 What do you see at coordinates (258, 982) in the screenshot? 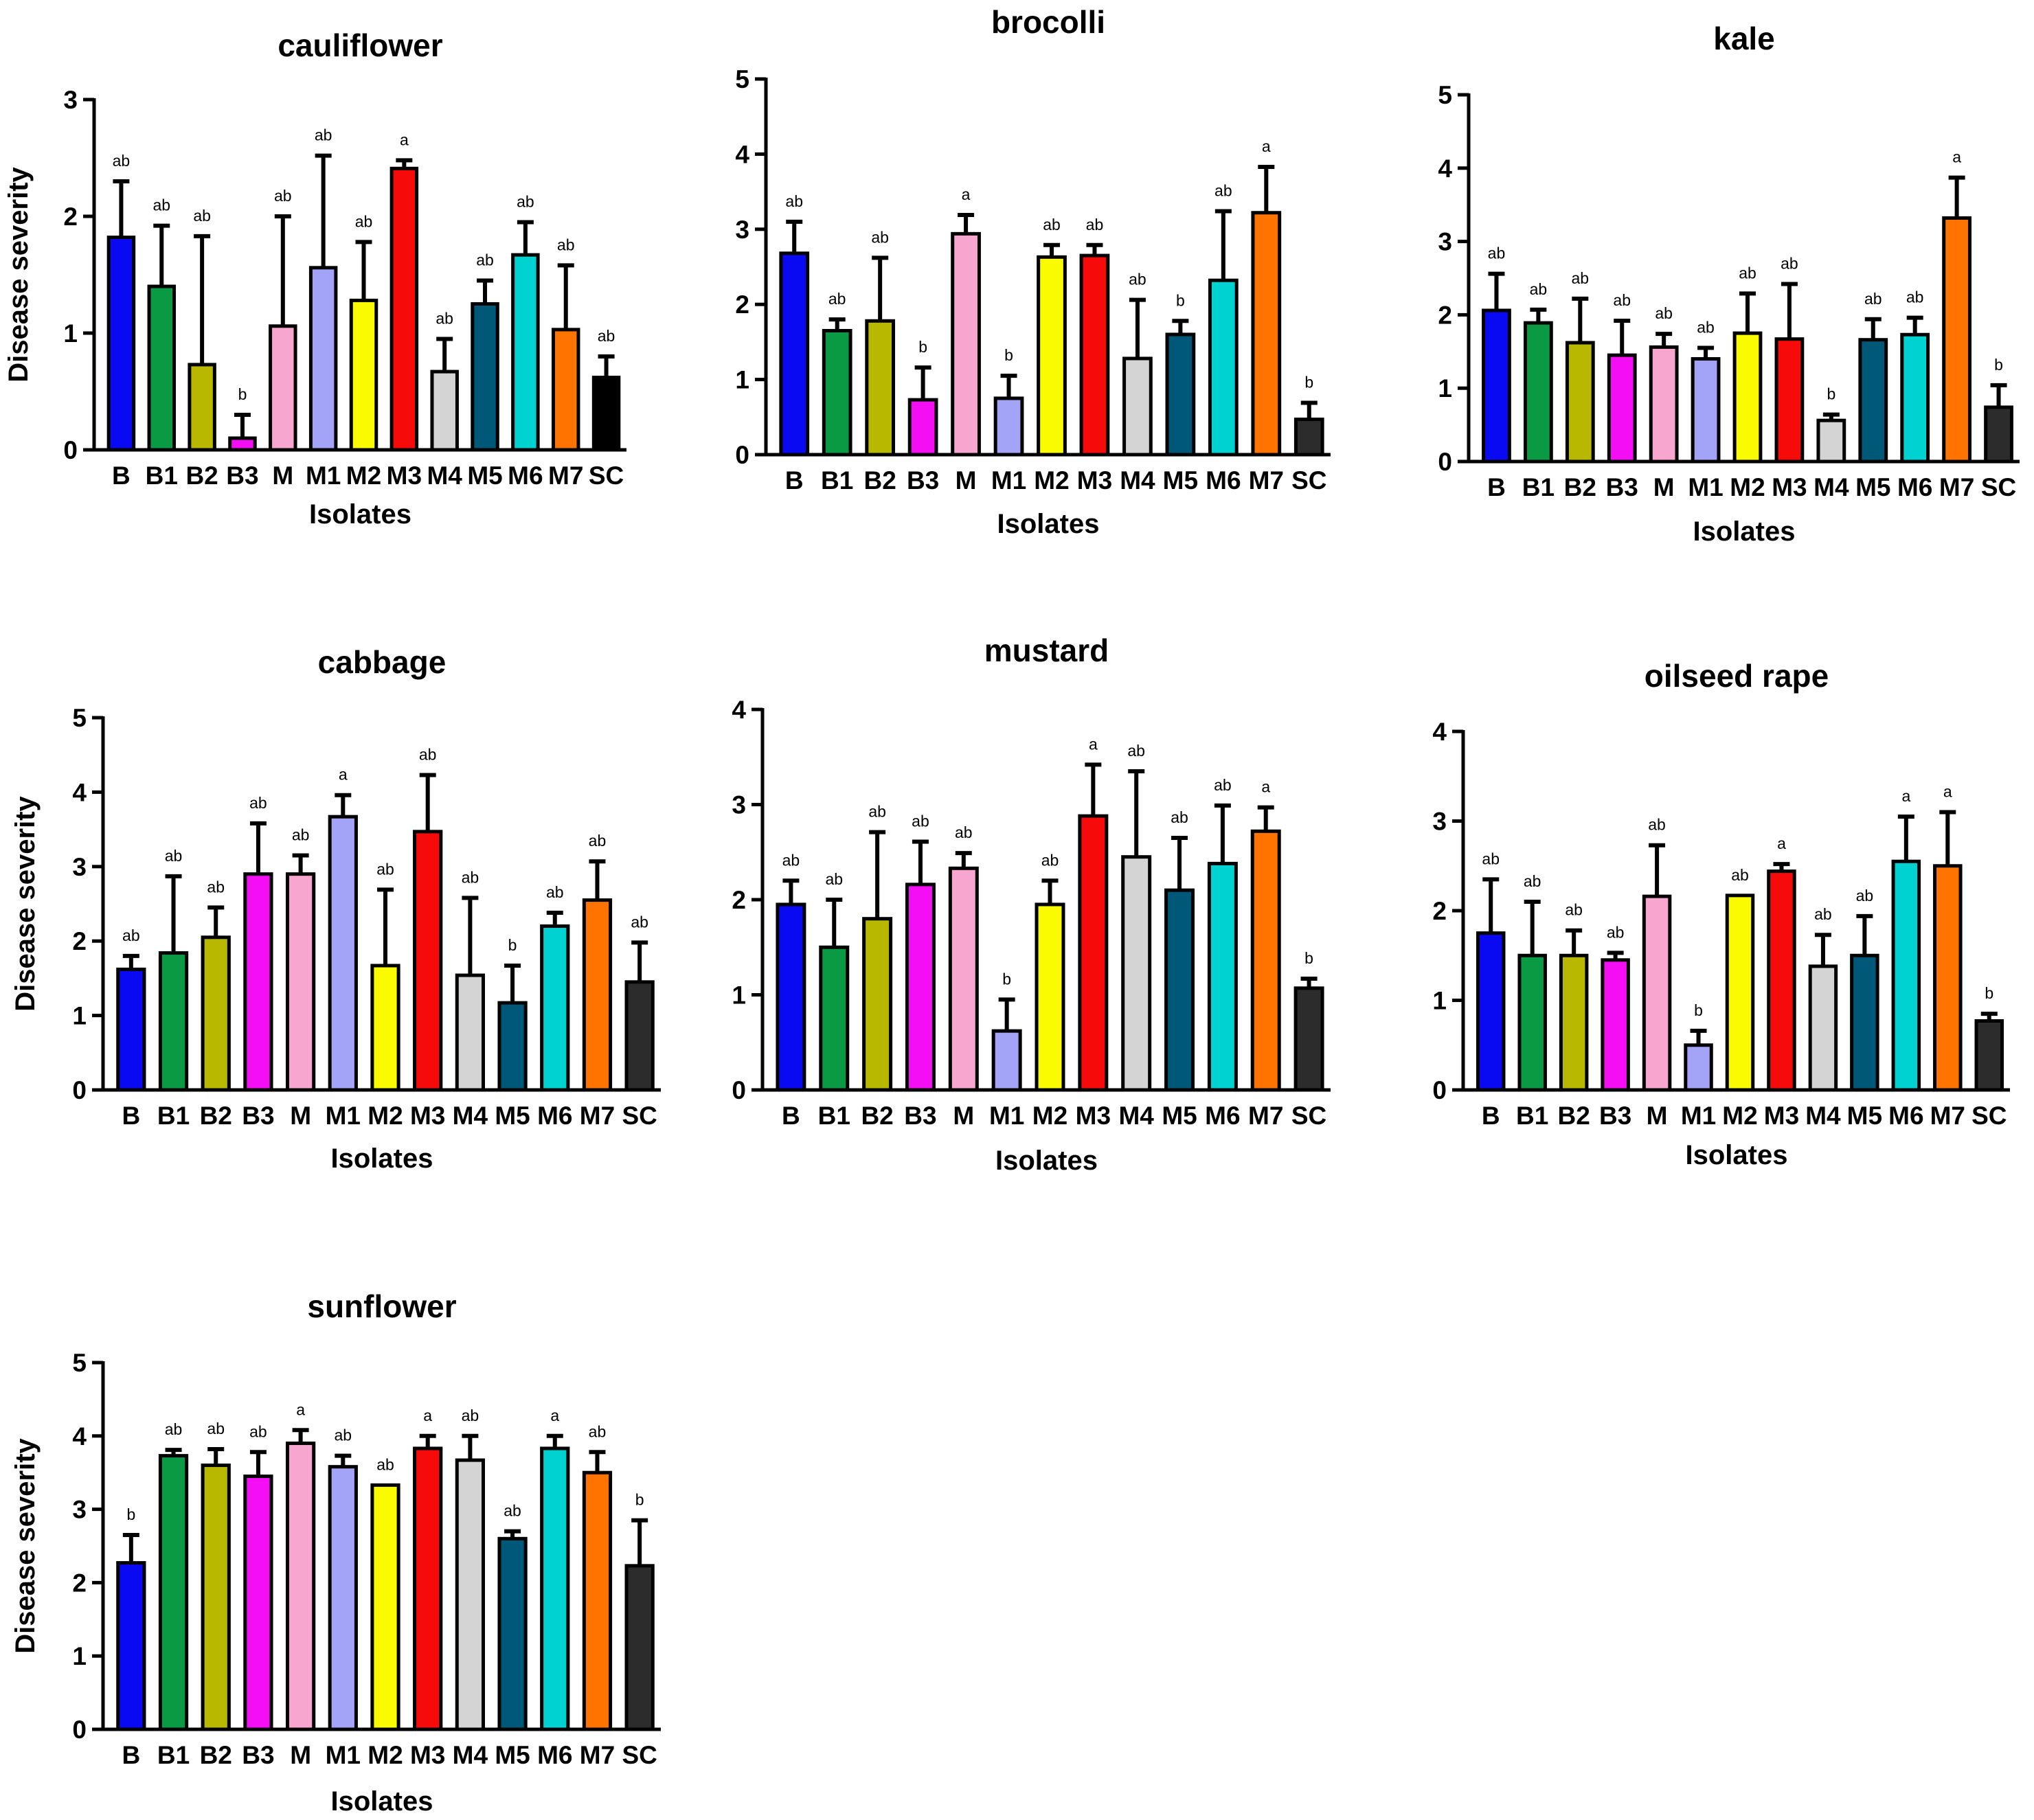
I see `bar-B3` at bounding box center [258, 982].